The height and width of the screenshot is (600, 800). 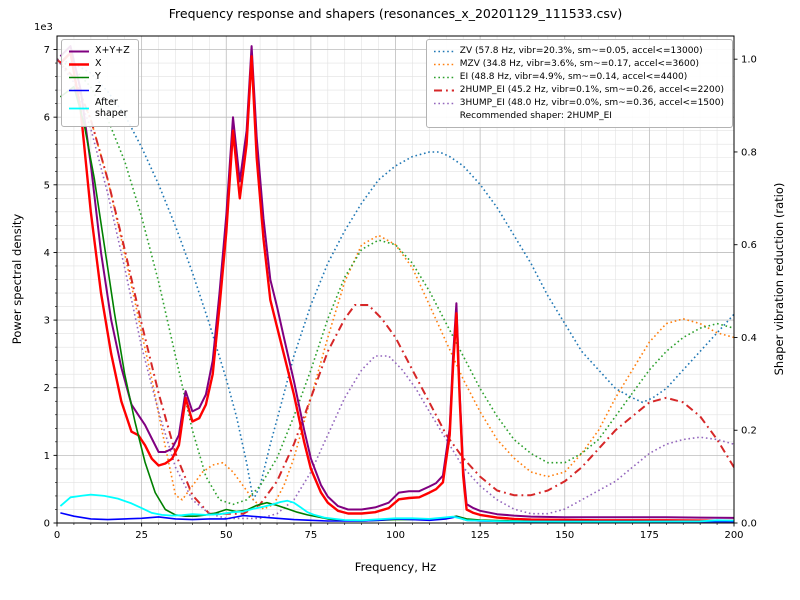 I want to click on legend-label: Y, so click(x=98, y=77).